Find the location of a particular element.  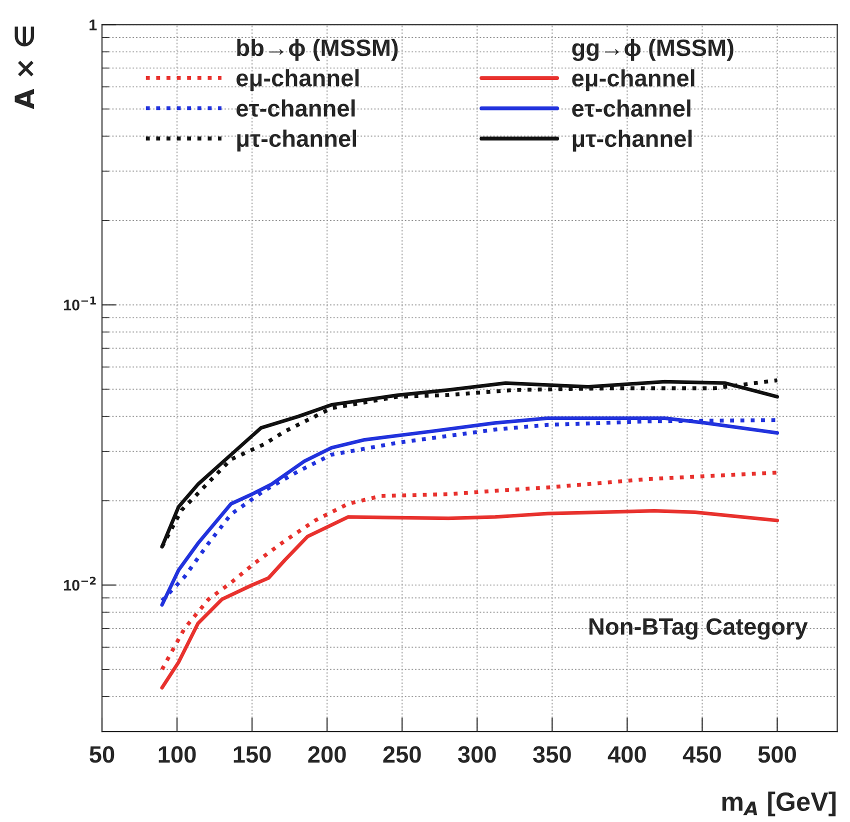

x-tick-label: 500 is located at coordinates (777, 754).